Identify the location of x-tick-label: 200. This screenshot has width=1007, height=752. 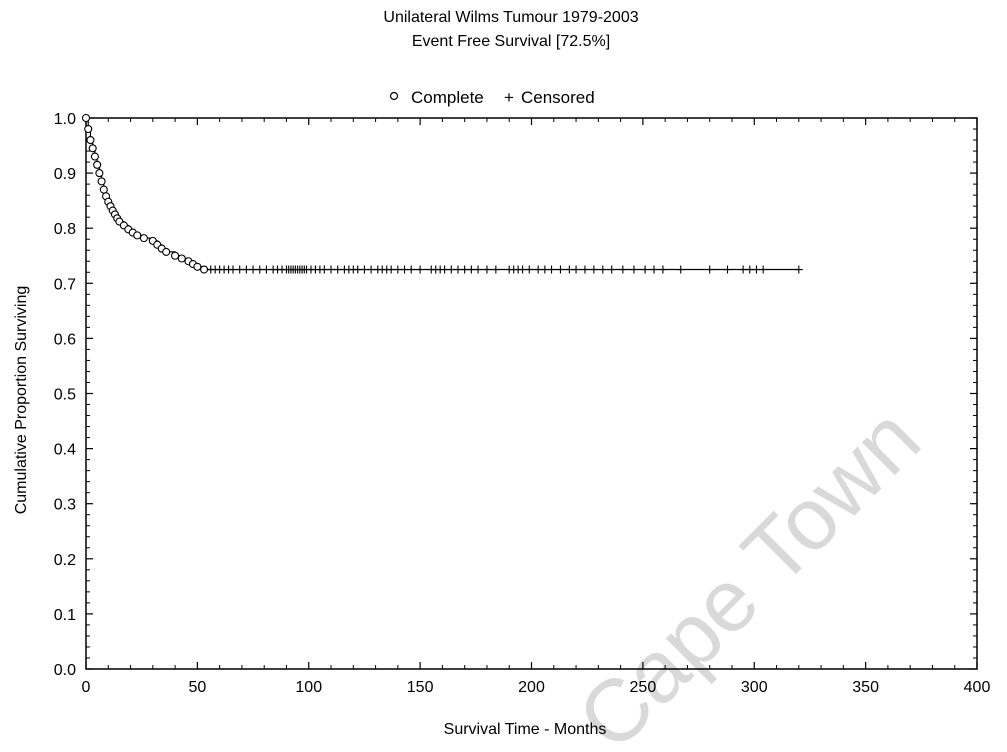
(531, 687).